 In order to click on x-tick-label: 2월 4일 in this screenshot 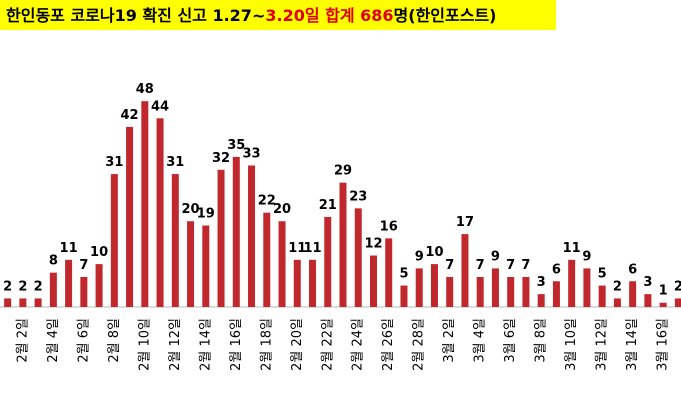, I will do `click(53, 340)`.